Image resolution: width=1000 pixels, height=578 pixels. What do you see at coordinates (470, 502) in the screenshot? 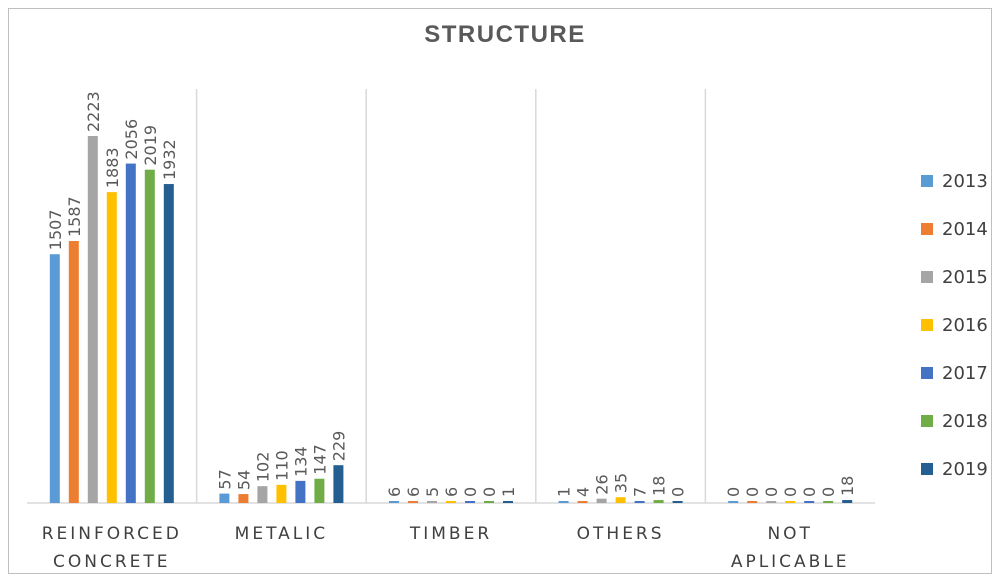
I see `bar-2017-cat2` at bounding box center [470, 502].